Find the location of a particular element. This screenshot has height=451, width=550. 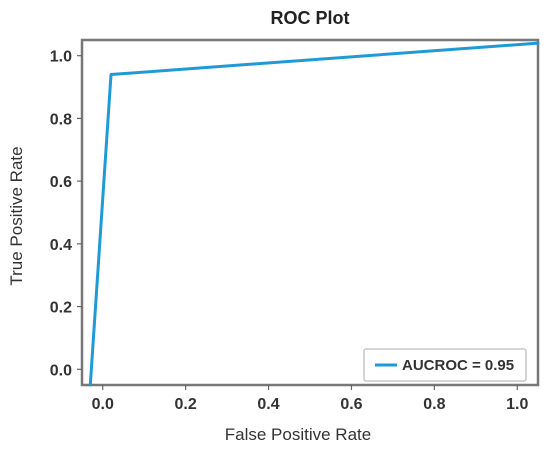

x-axis-label: False Positive Rate is located at coordinates (298, 434).